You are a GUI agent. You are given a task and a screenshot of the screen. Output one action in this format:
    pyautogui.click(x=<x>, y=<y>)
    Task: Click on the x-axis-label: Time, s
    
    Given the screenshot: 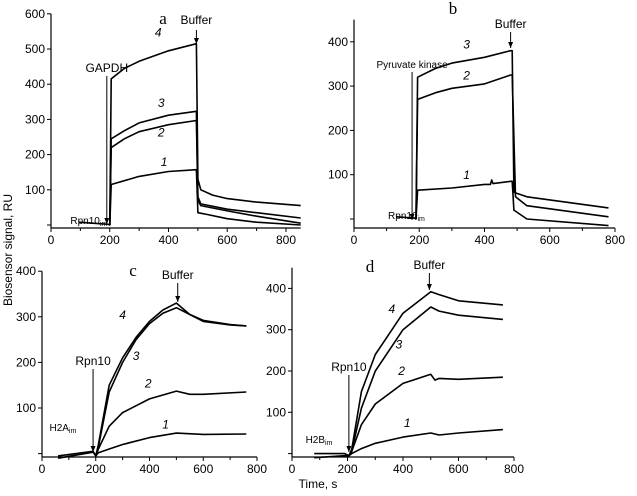 What is the action you would take?
    pyautogui.click(x=318, y=484)
    